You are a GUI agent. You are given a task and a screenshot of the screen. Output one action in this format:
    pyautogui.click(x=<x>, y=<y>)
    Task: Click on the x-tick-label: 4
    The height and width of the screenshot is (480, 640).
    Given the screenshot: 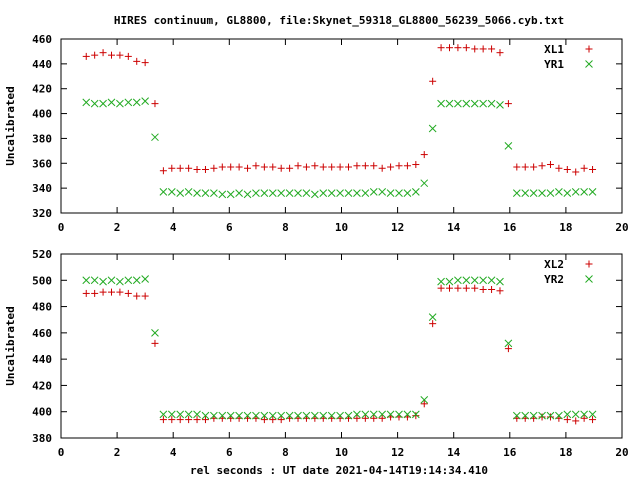 What is the action you would take?
    pyautogui.click(x=173, y=227)
    